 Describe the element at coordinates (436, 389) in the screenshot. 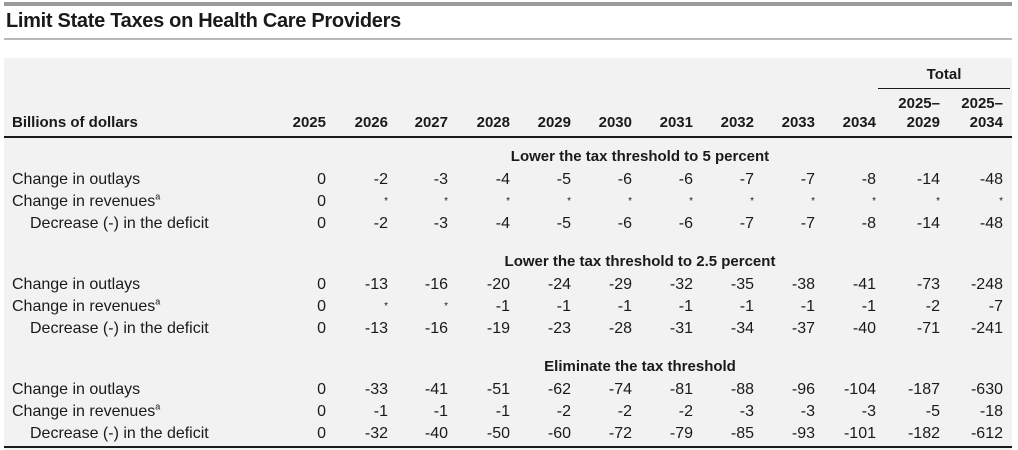

I see `table-cell: -41` at that location.